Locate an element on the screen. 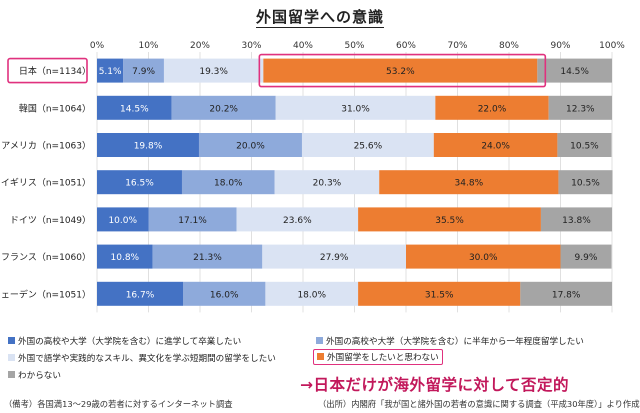 This screenshot has width=640, height=413. bar-value-label-2-0: 19.8% is located at coordinates (148, 147).